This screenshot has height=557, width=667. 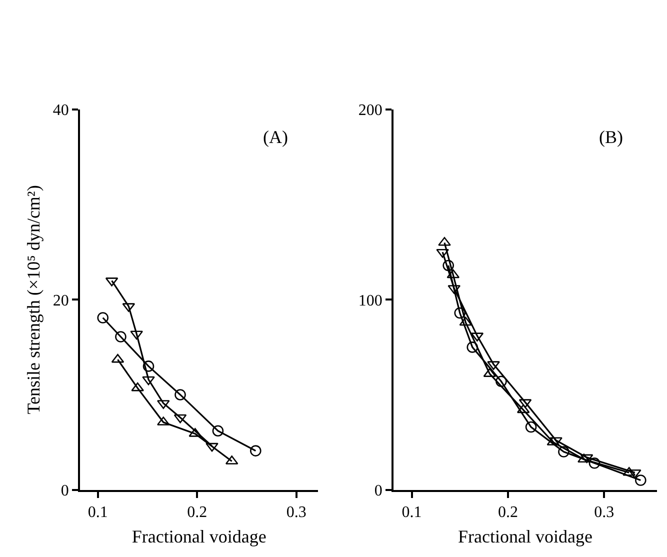 I want to click on y-tick-label: 20, so click(x=60, y=301).